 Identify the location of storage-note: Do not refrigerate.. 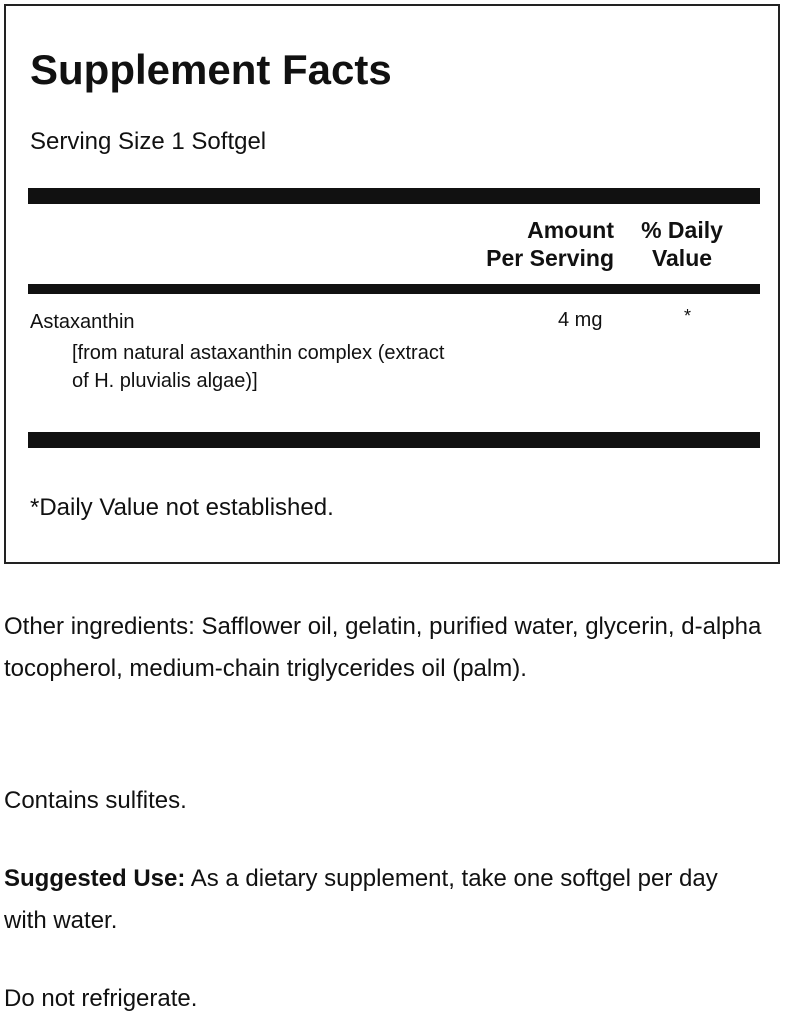
(101, 998).